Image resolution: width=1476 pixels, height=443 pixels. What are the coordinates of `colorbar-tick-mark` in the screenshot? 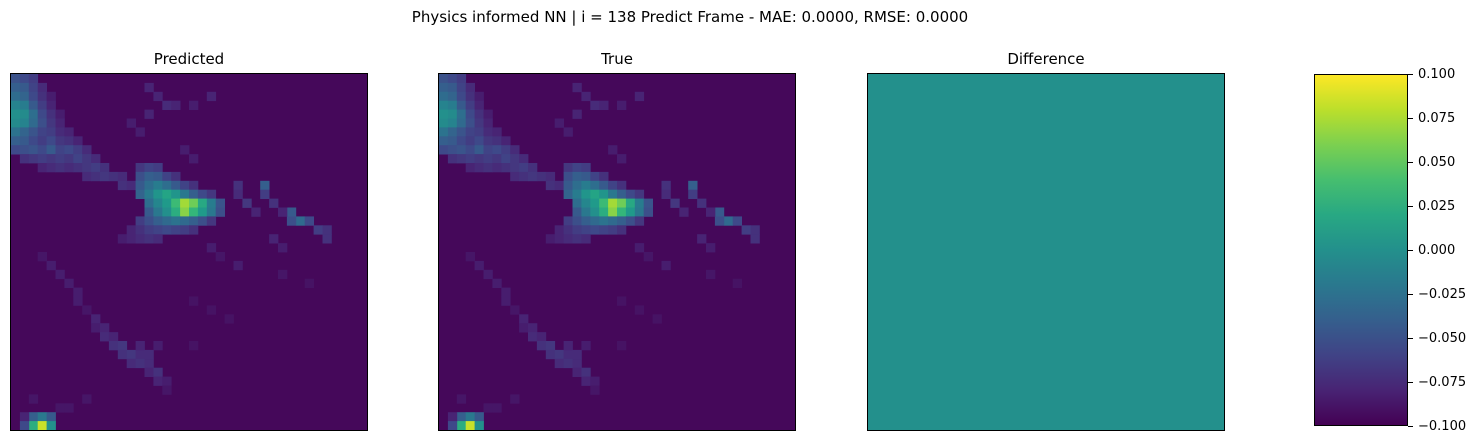 It's located at (1410, 206).